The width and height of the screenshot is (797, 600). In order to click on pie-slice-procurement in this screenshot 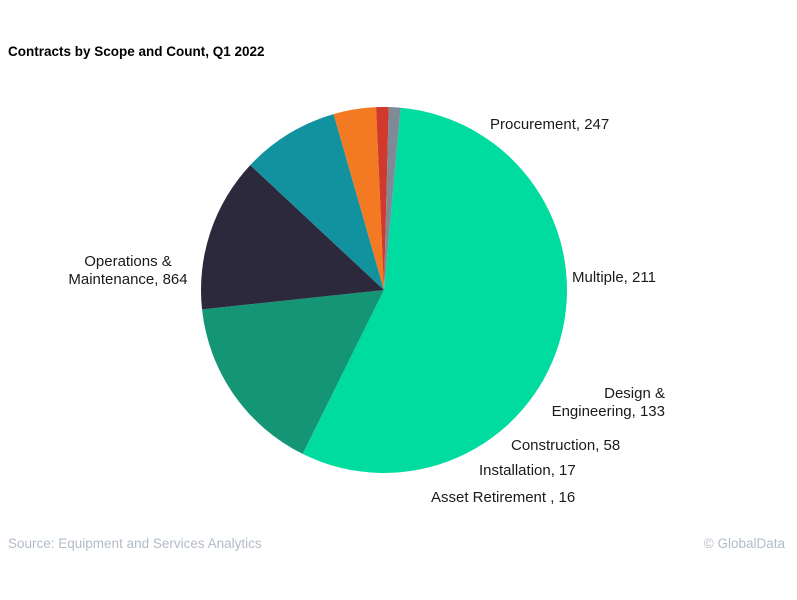, I will do `click(293, 372)`.